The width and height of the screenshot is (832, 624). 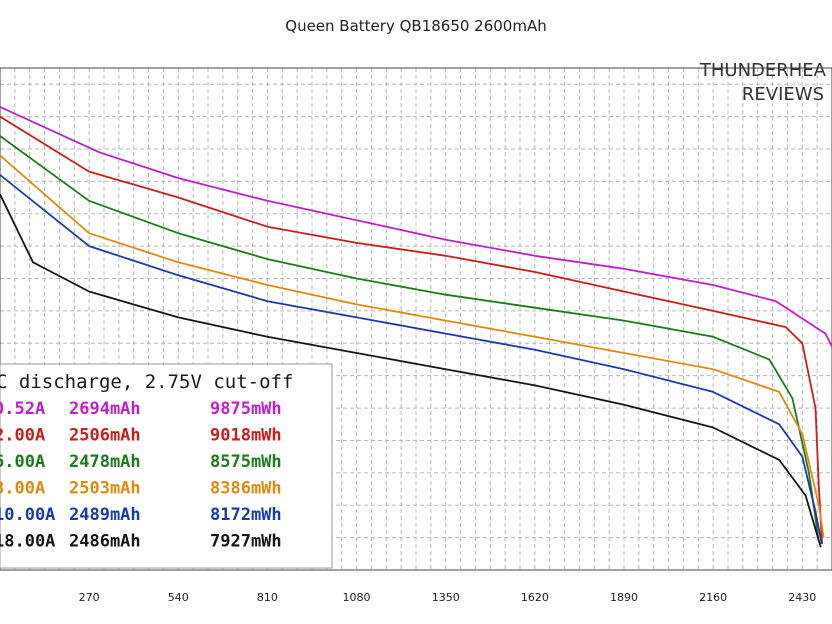 What do you see at coordinates (357, 597) in the screenshot?
I see `x-tick-label: 1080` at bounding box center [357, 597].